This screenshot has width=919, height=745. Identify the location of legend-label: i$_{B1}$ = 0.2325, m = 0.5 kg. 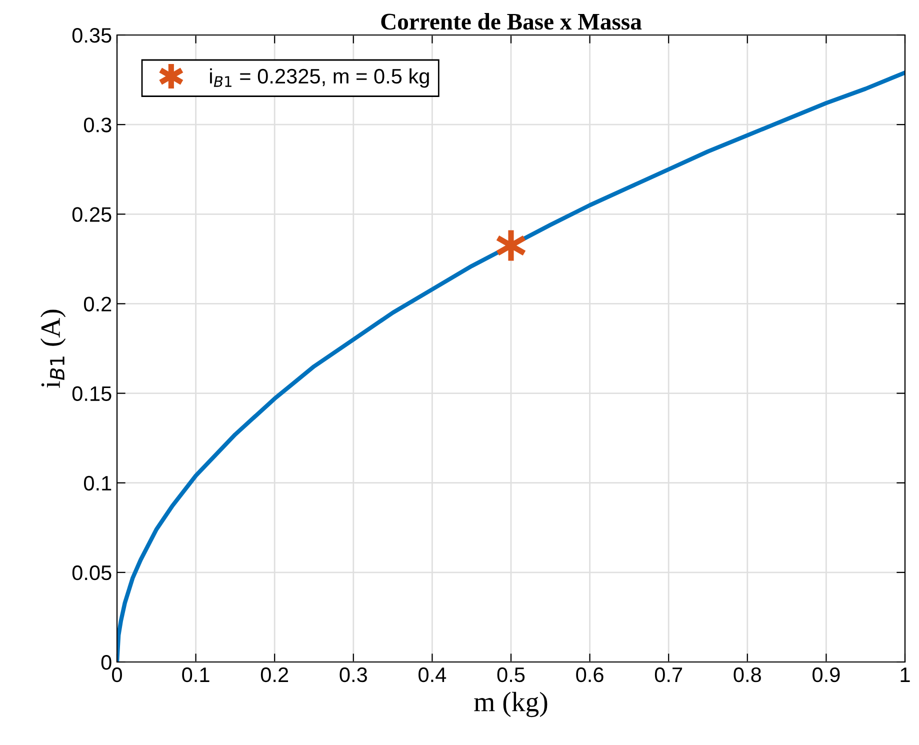
(319, 78).